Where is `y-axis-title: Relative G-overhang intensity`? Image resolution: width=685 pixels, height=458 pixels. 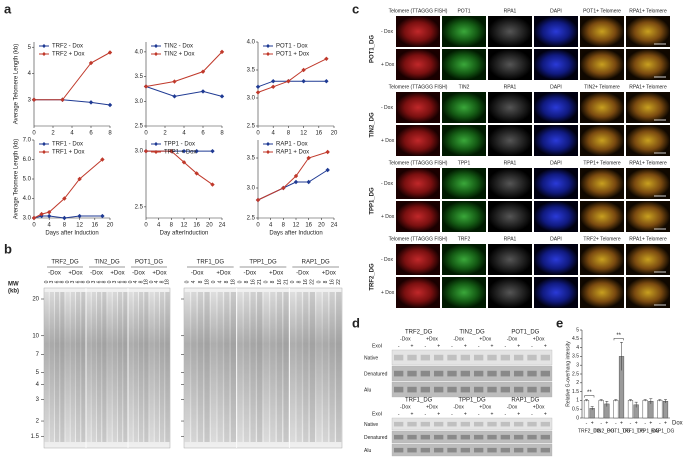
y-axis-title: Relative G-overhang intensity is located at coordinates (568, 374).